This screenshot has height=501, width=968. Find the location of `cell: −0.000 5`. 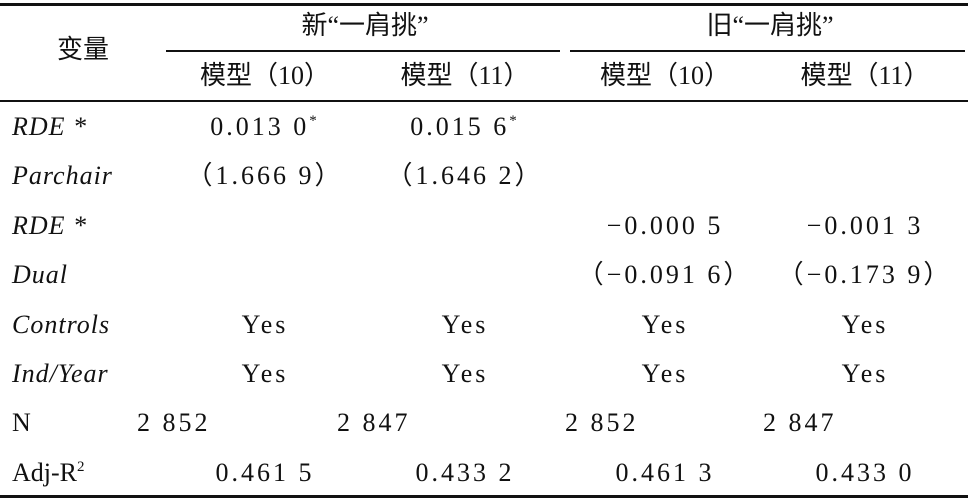

cell: −0.000 5 is located at coordinates (665, 225).